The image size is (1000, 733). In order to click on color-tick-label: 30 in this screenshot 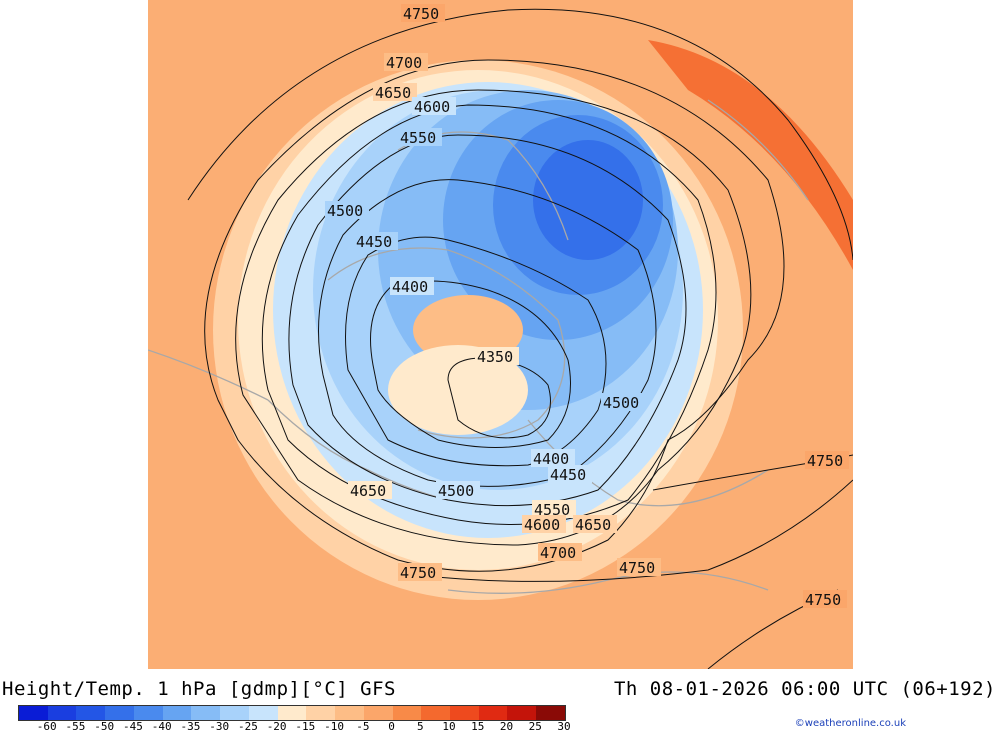, I will do `click(564, 726)`.